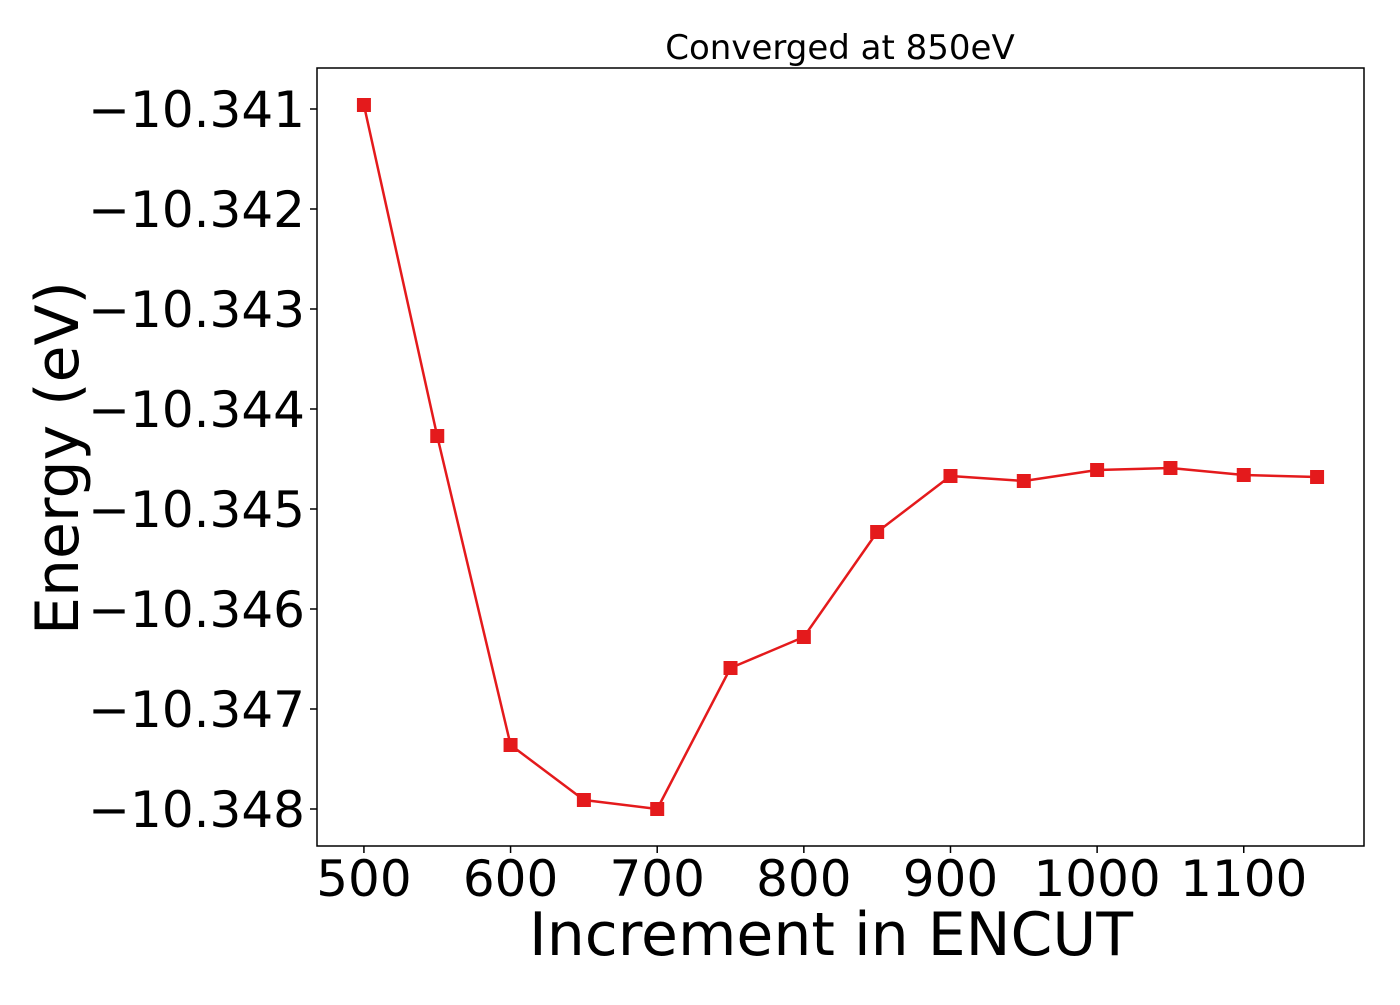  Describe the element at coordinates (196, 210) in the screenshot. I see `y-tick-label: −10.342` at that location.